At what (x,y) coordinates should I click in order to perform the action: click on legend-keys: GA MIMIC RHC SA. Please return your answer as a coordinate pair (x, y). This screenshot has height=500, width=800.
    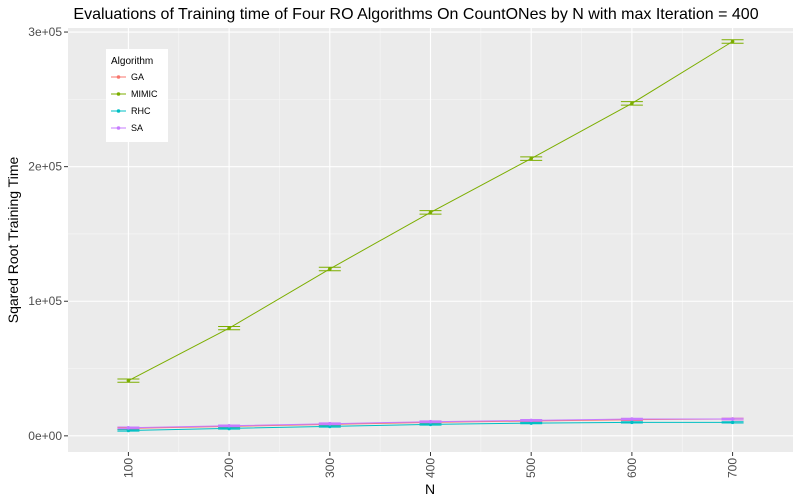
    Looking at the image, I should click on (134, 102).